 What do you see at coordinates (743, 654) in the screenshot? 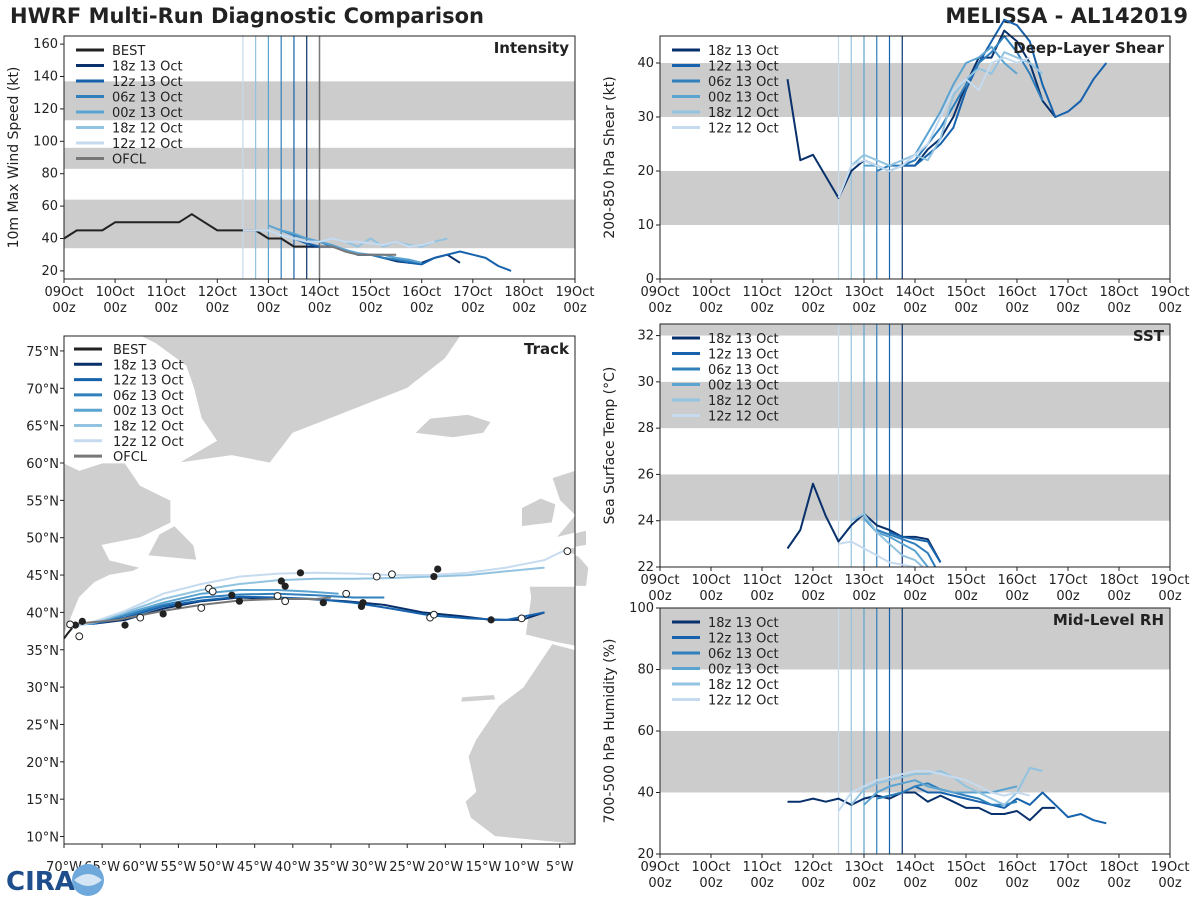
I see `rh-legend-label: 06z 13 Oct` at bounding box center [743, 654].